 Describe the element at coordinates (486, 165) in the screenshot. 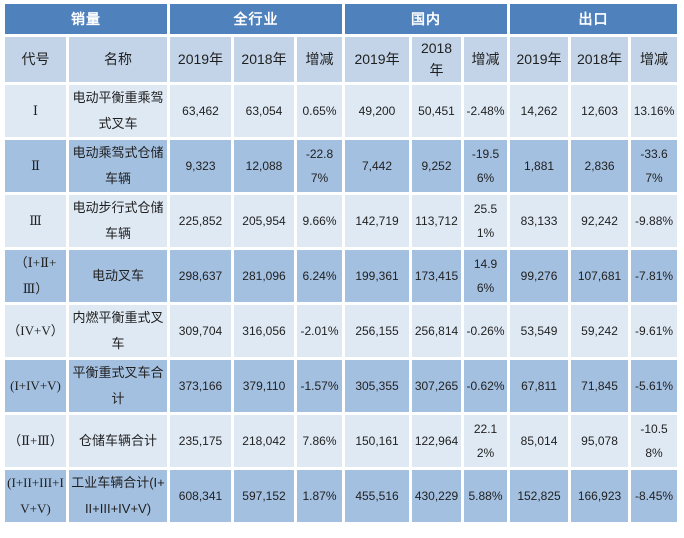

I see `cell-value: -19.56%` at that location.